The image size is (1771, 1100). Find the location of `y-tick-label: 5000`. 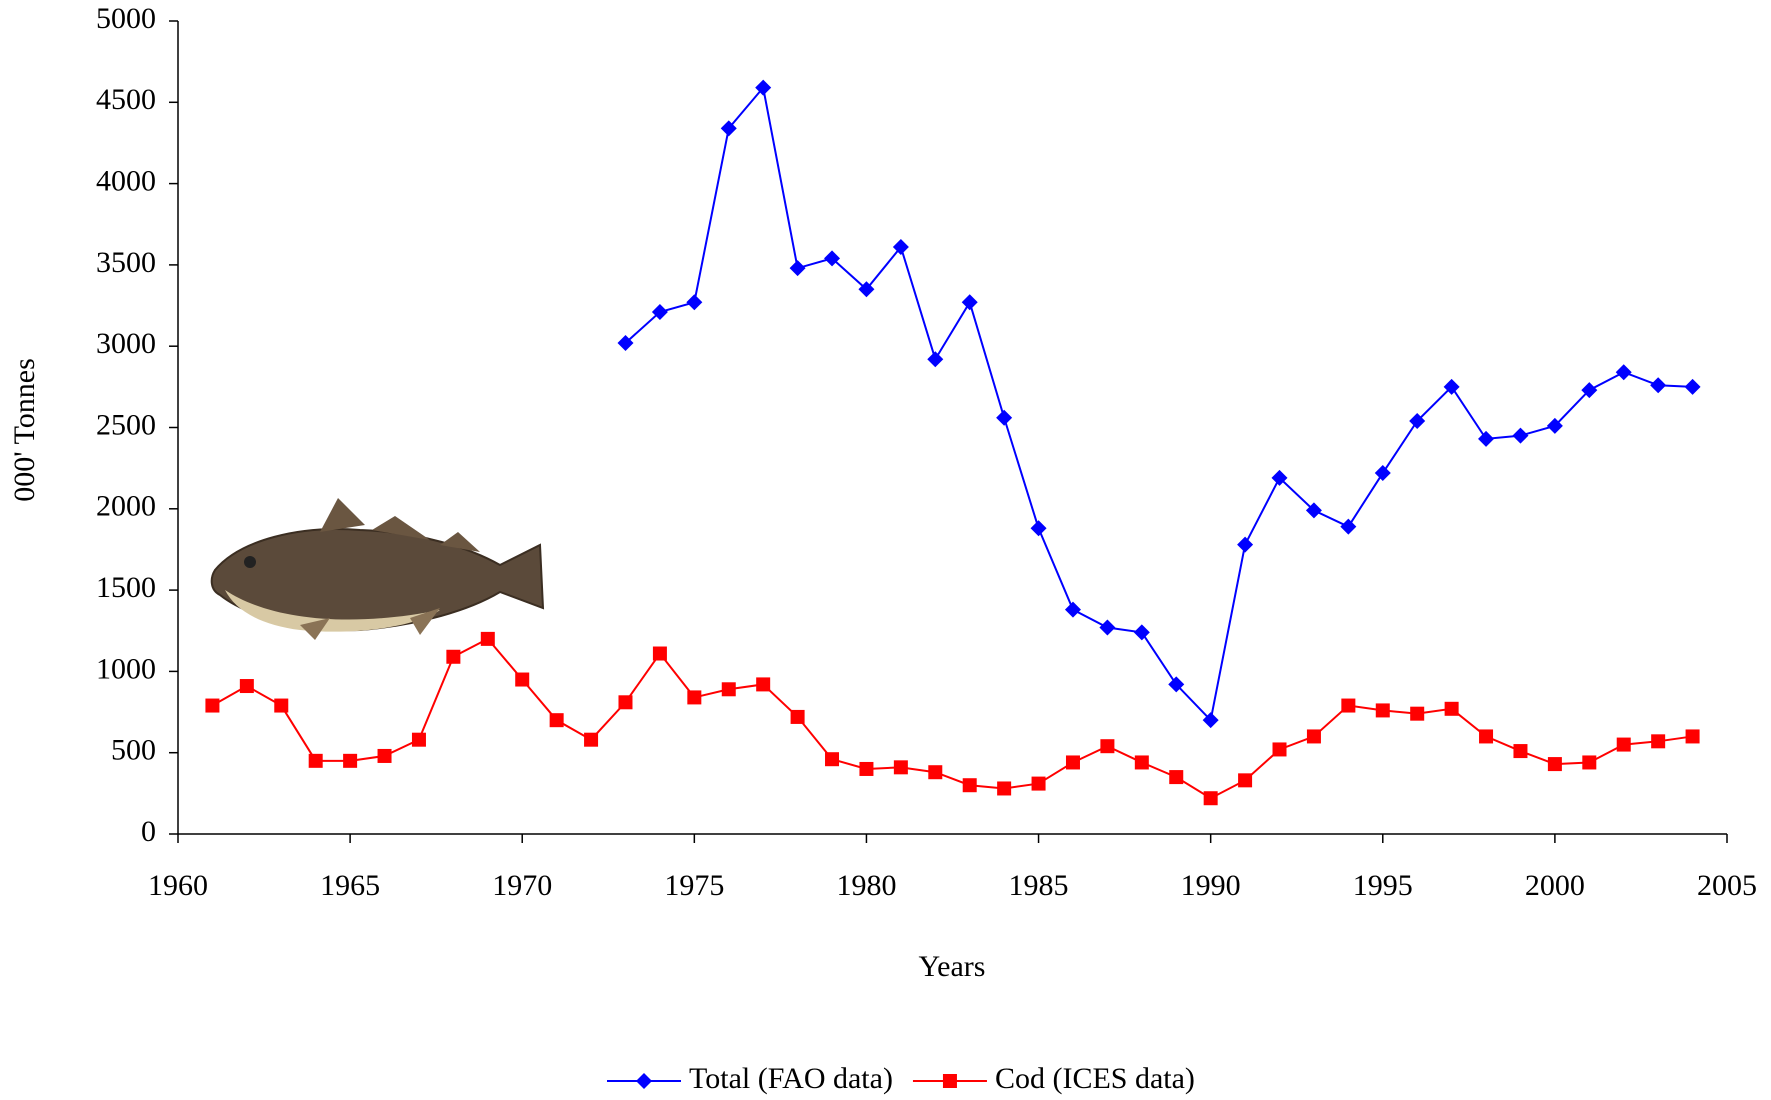

y-tick-label: 5000 is located at coordinates (126, 18).